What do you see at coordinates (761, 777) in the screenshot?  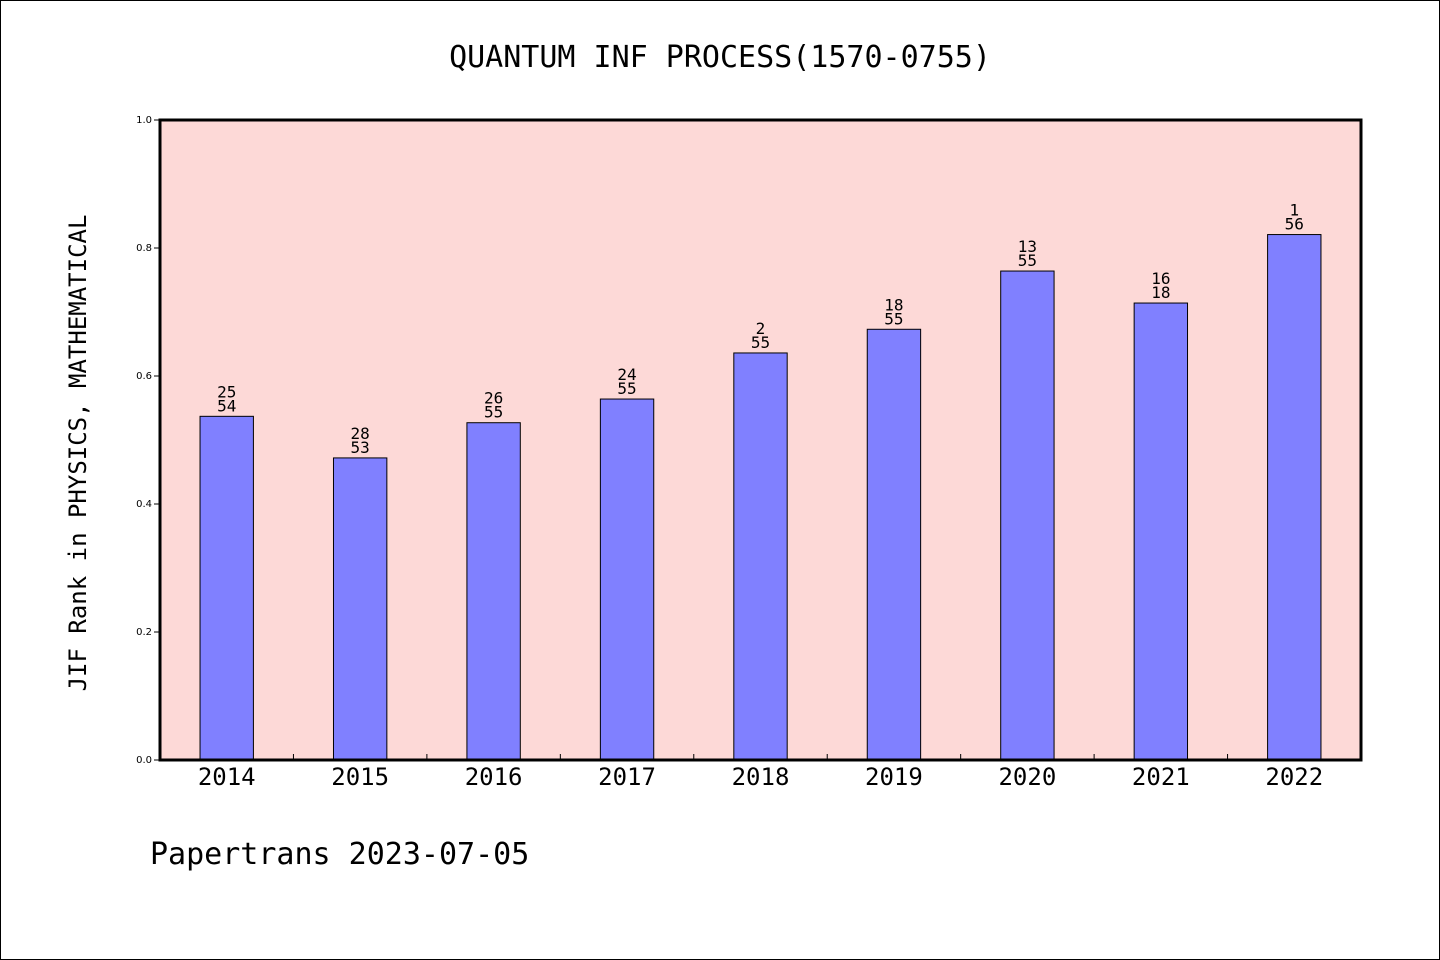 I see `x-tick-label-2018: 2018` at bounding box center [761, 777].